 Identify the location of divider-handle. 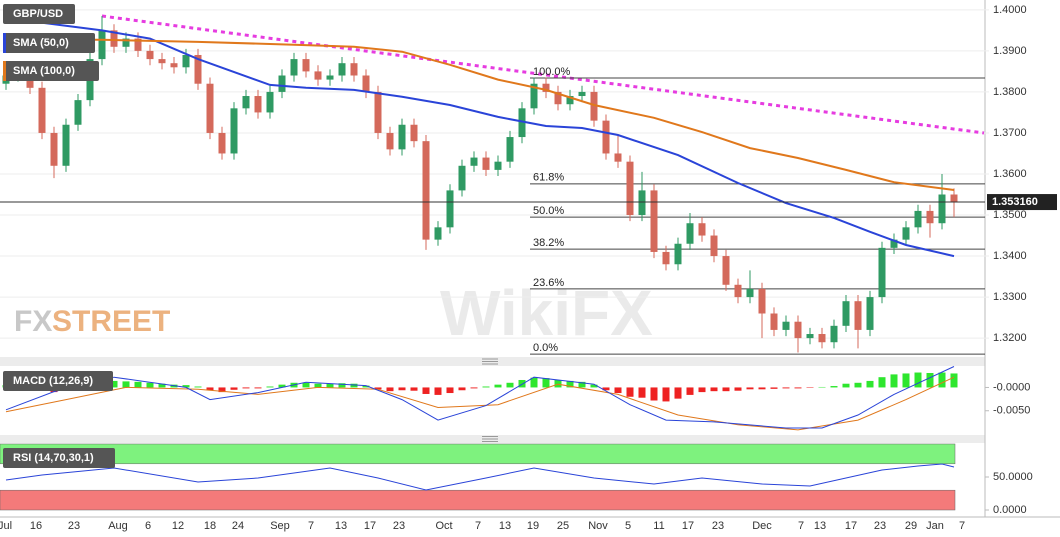
(490, 400).